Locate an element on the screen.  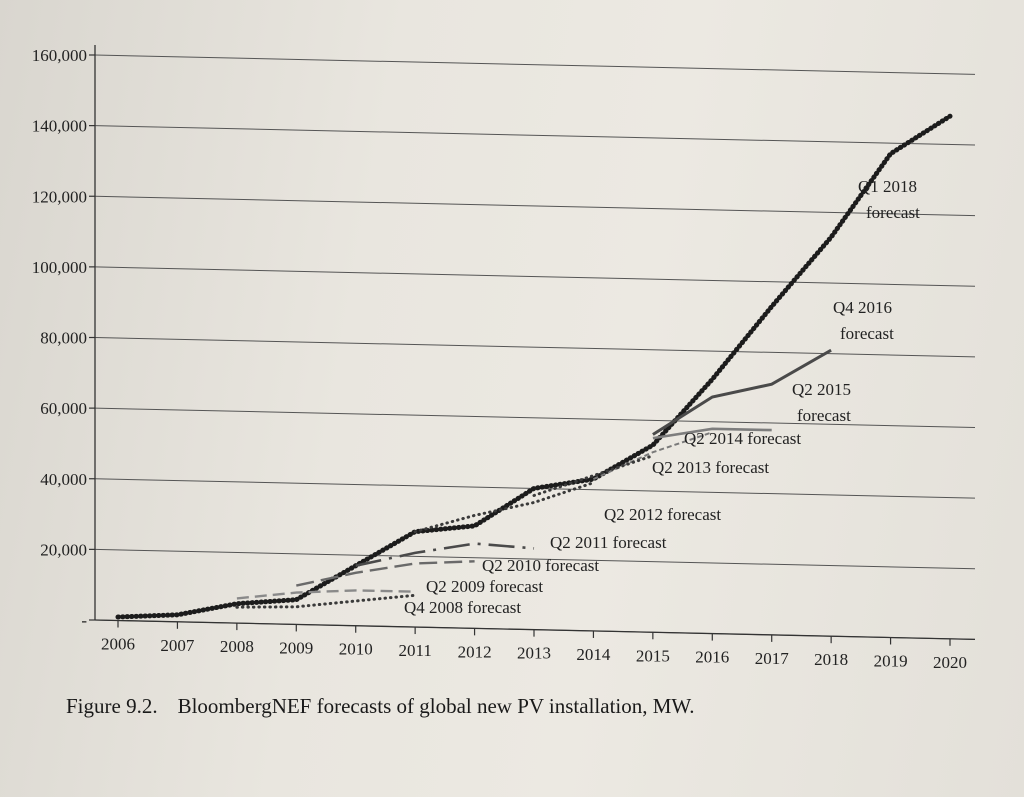
series-line-q2-2015-forecast is located at coordinates (712, 433).